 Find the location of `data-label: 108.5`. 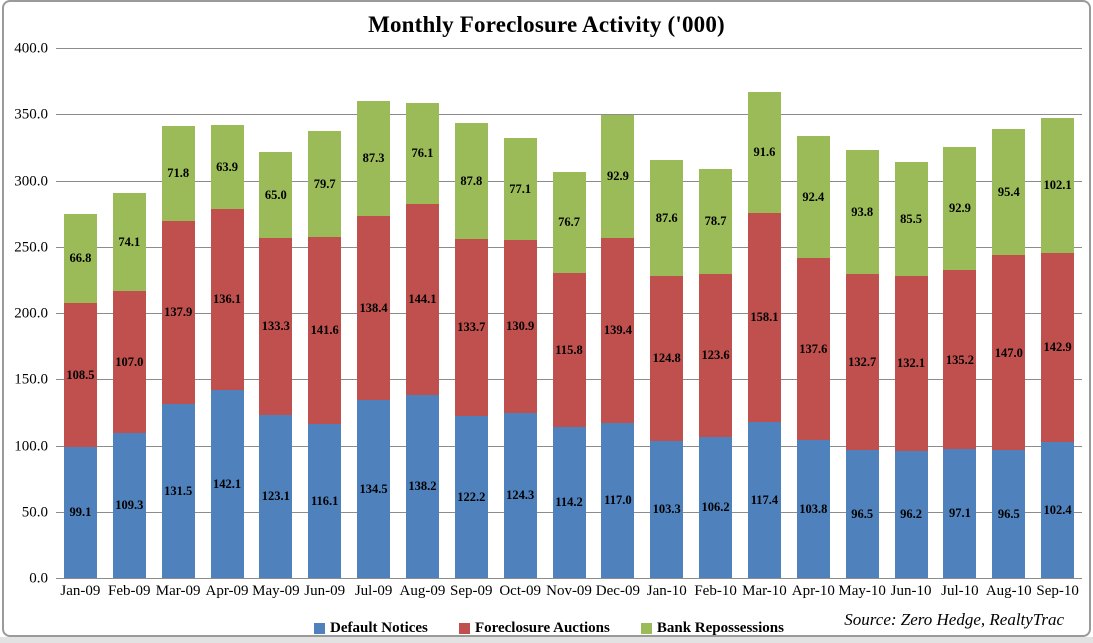

data-label: 108.5 is located at coordinates (80, 374).